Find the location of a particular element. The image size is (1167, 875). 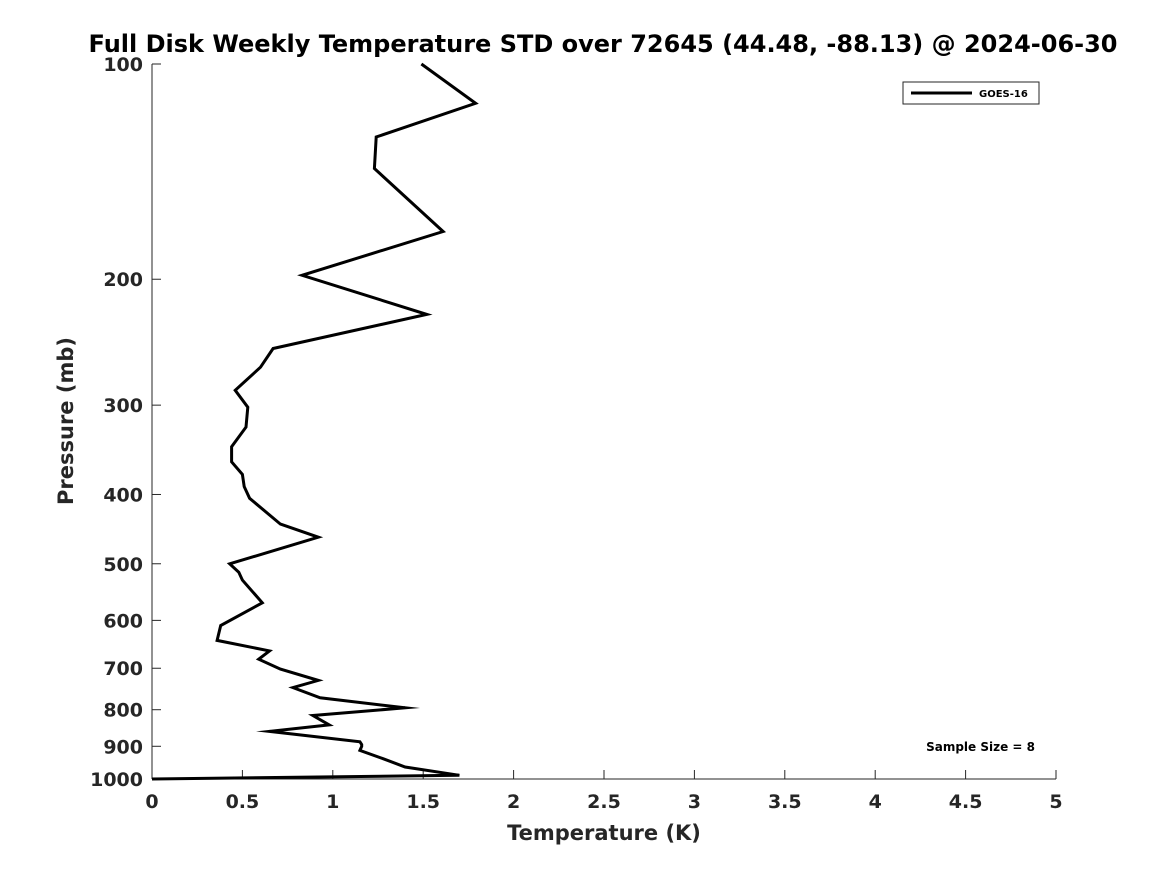

x-tick-label: 0.5 is located at coordinates (243, 802).